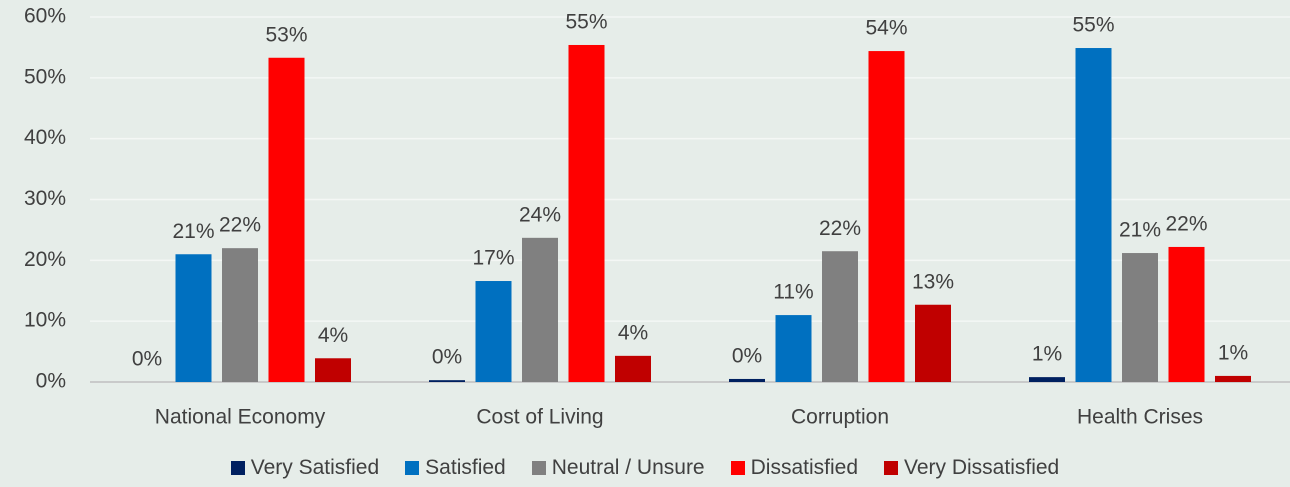  I want to click on y-tick-label: 20%, so click(45, 259).